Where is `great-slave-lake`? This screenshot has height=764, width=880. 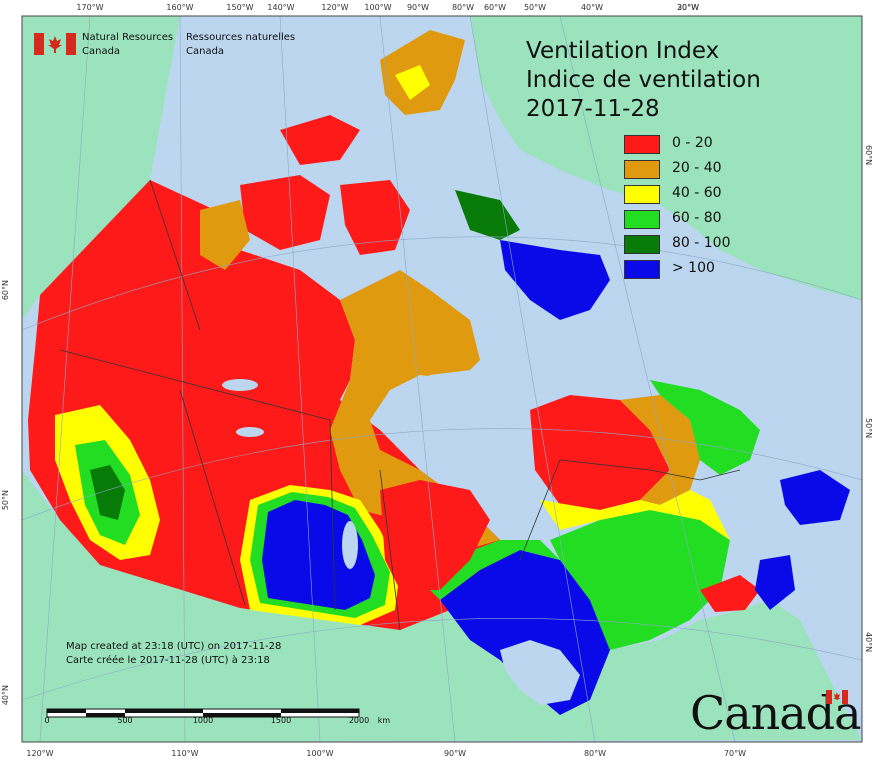
great-slave-lake is located at coordinates (240, 385).